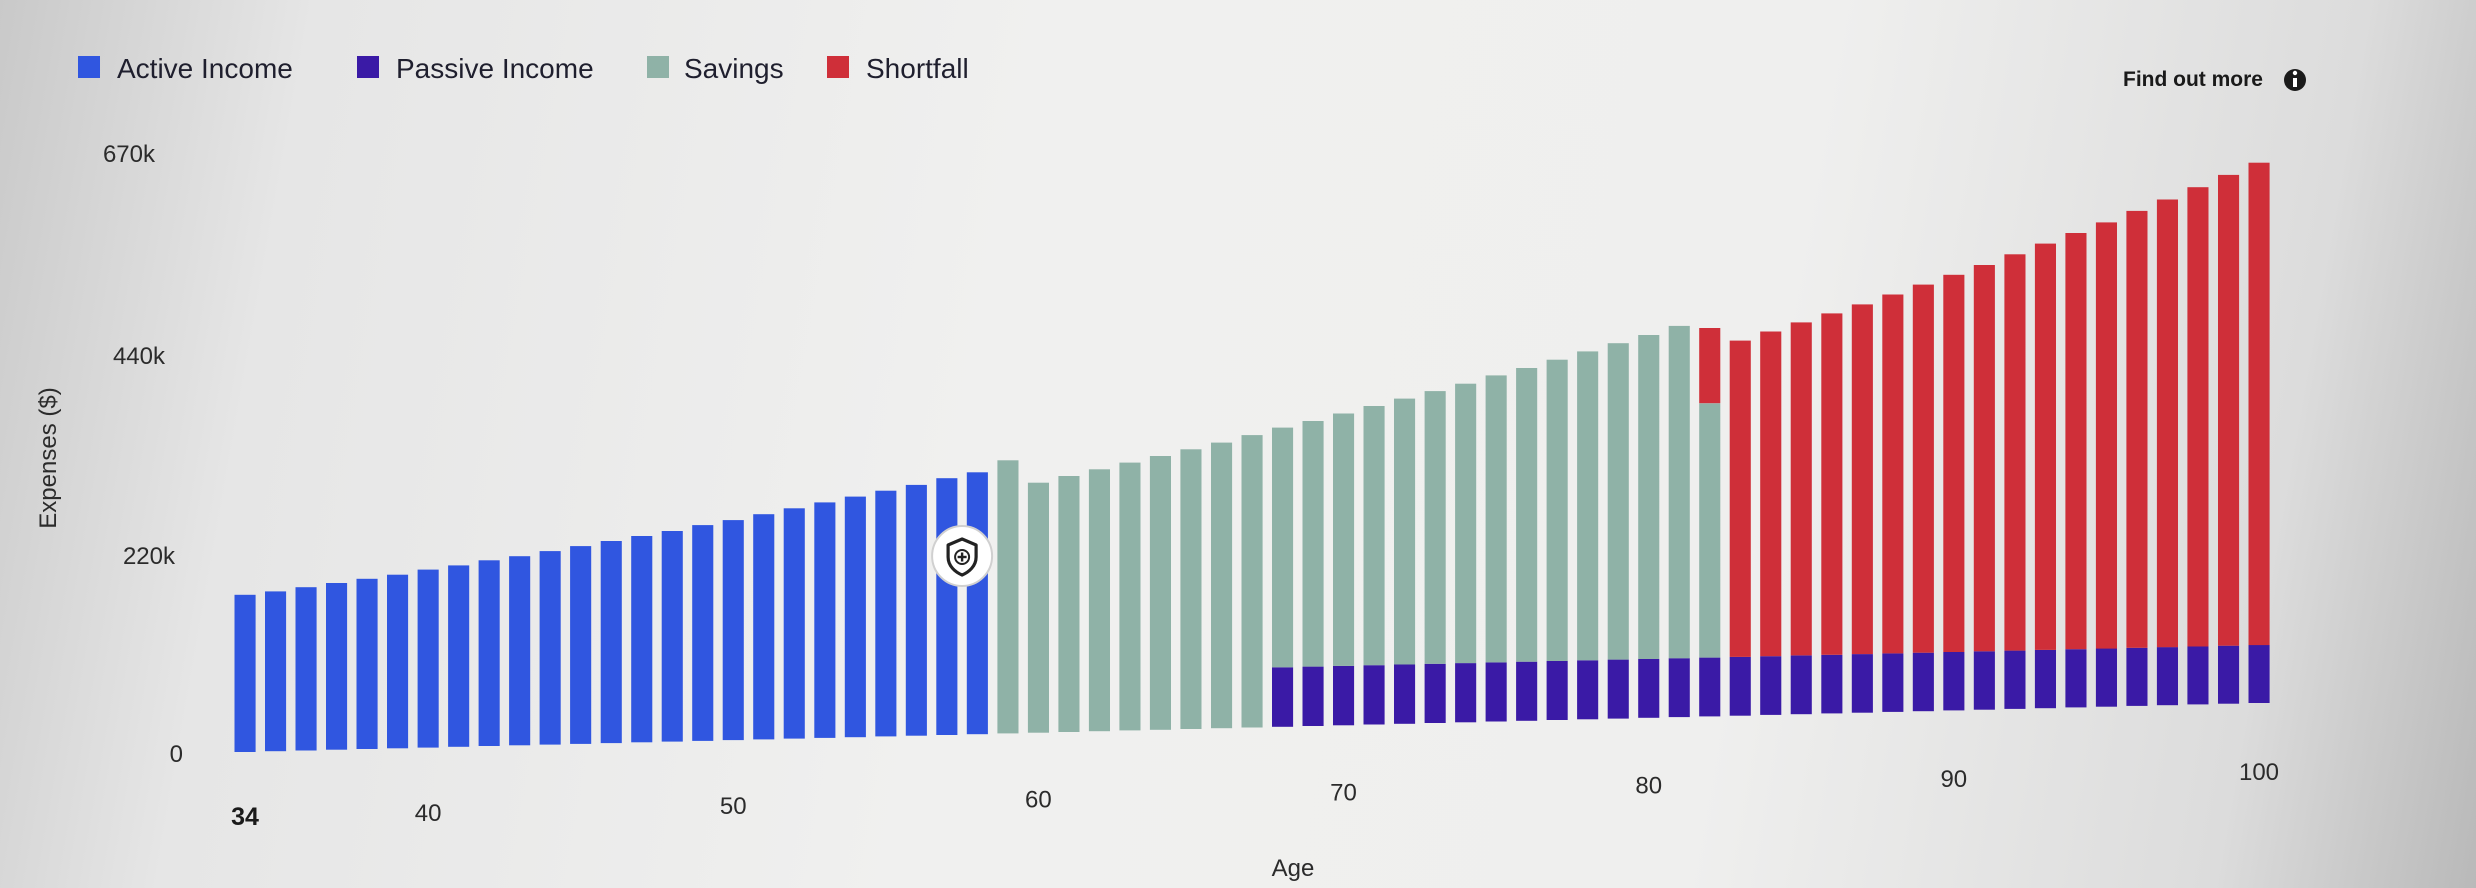  I want to click on legend-item-active-income: Active Income, so click(185, 68).